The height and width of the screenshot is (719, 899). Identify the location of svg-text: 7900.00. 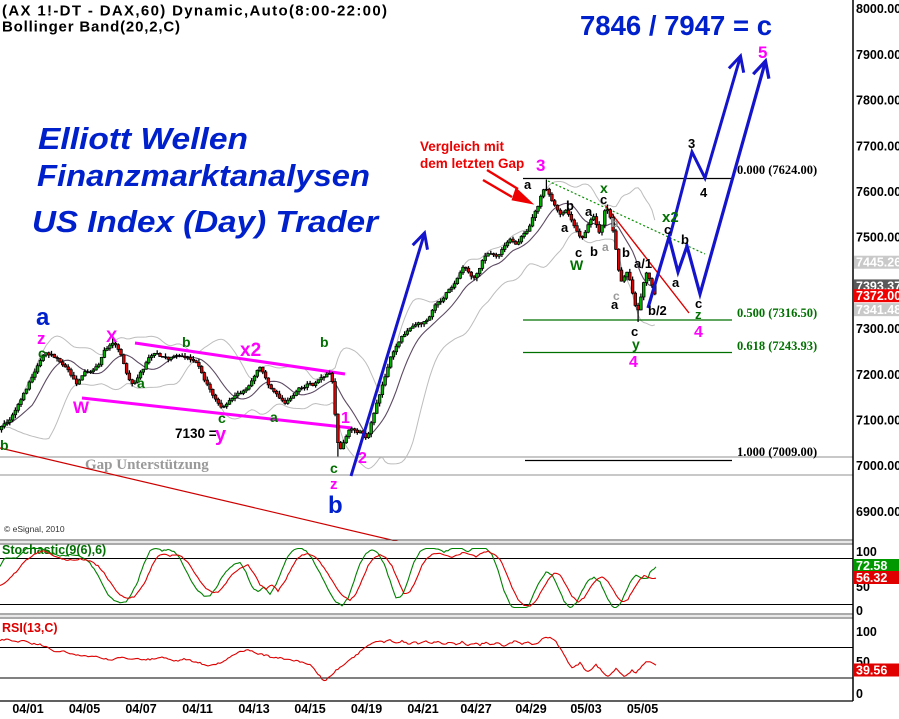
(877, 55).